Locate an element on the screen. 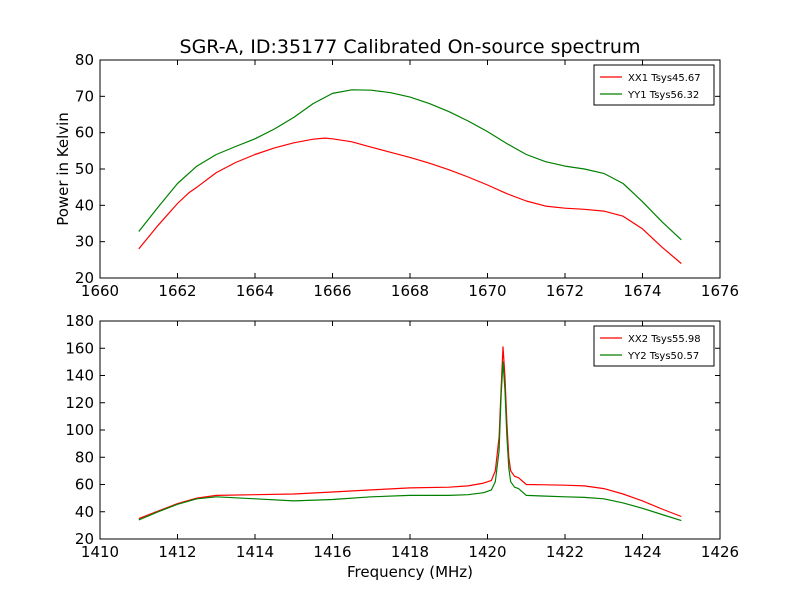 This screenshot has height=604, width=800. x-tick-label: 1410 is located at coordinates (100, 552).